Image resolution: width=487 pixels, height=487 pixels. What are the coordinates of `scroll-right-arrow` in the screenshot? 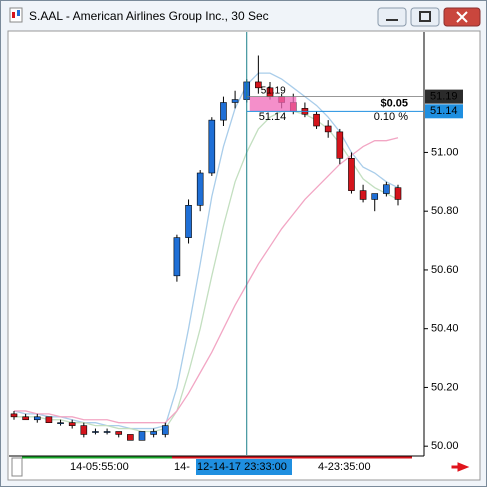 It's located at (460, 467).